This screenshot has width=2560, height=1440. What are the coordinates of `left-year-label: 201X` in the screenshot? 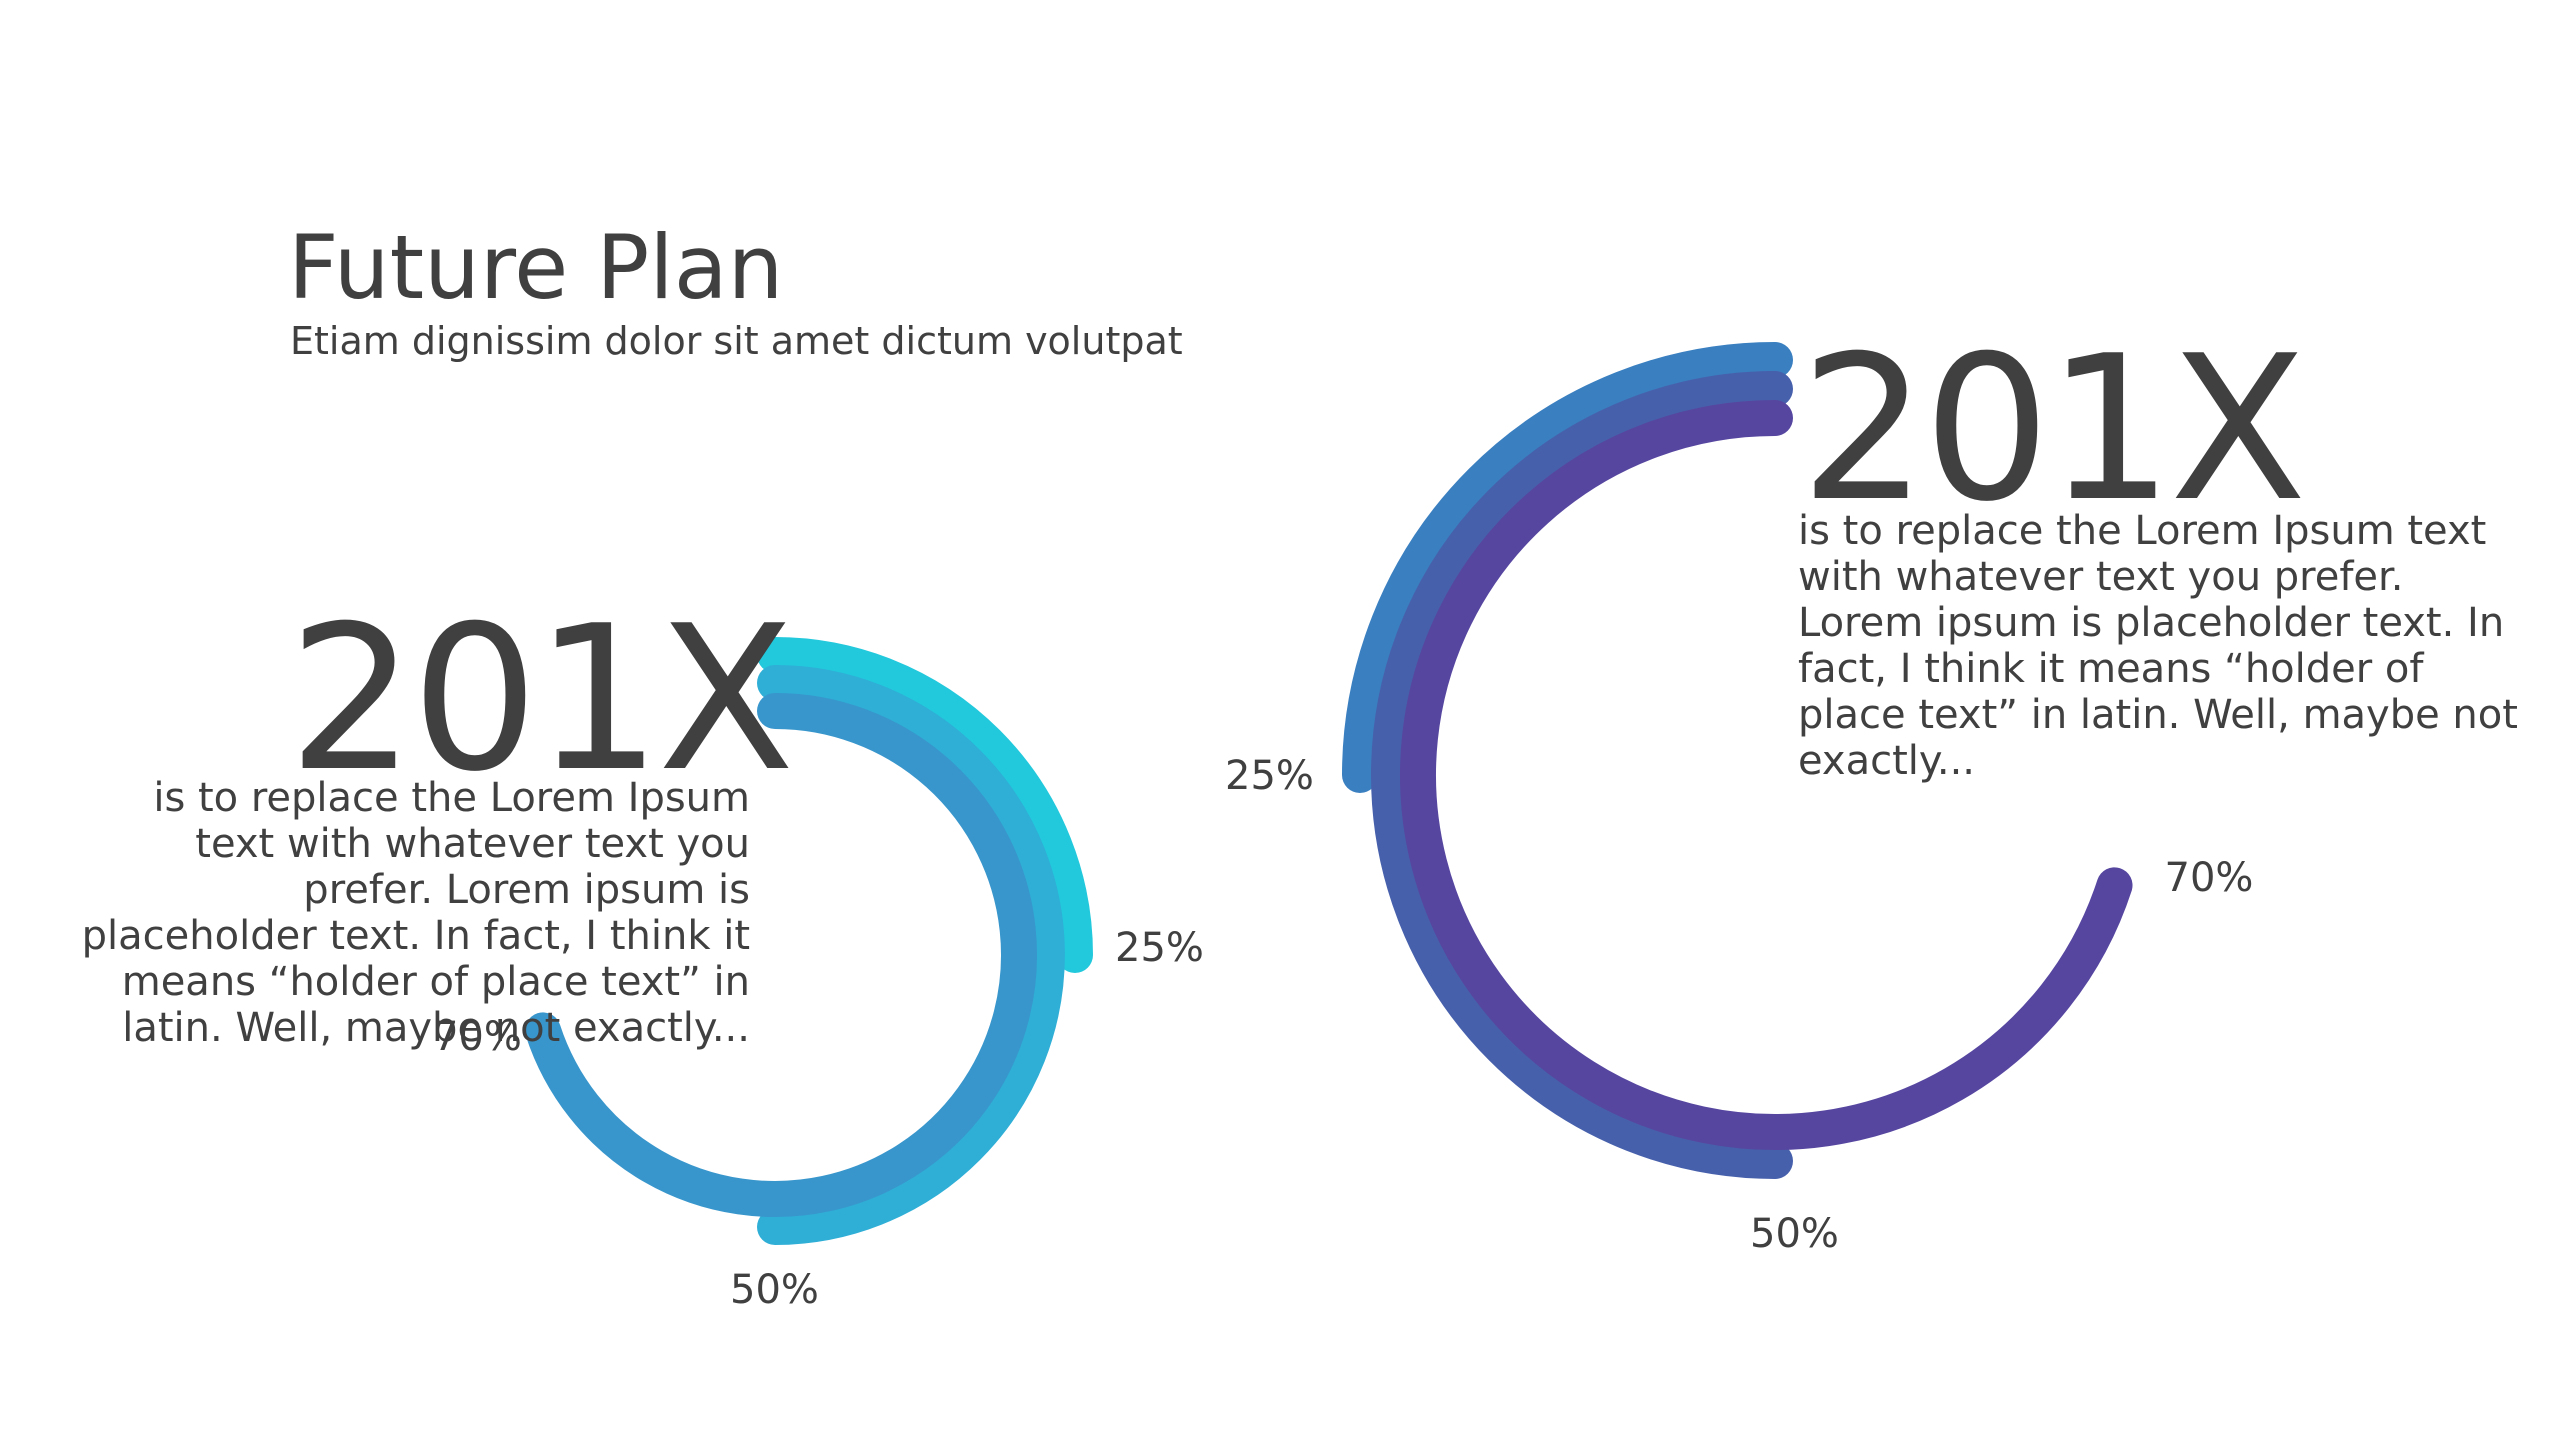 It's located at (541, 699).